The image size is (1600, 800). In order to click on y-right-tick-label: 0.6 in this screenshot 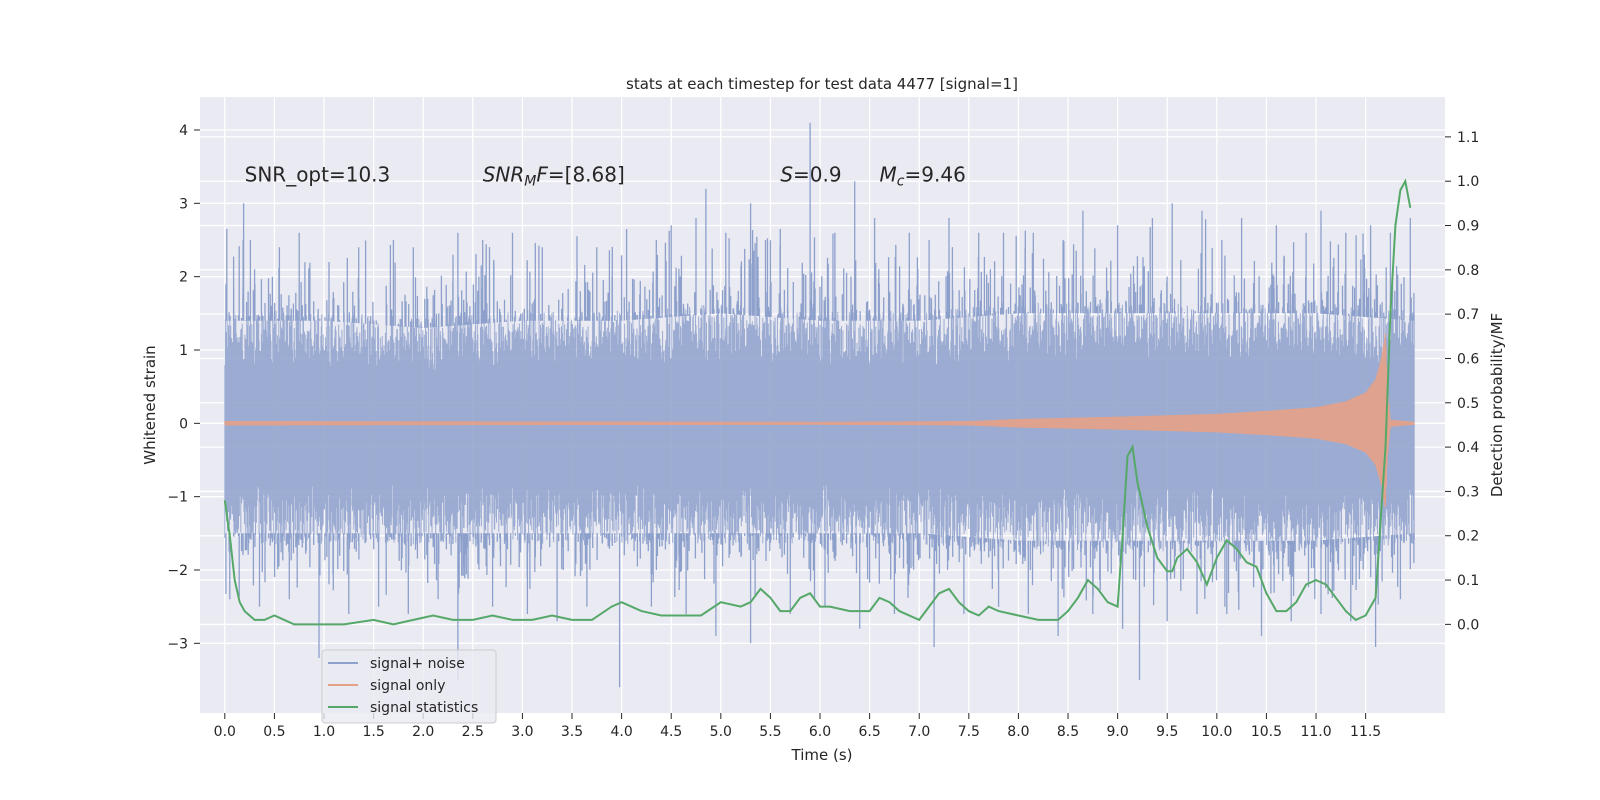, I will do `click(1468, 359)`.